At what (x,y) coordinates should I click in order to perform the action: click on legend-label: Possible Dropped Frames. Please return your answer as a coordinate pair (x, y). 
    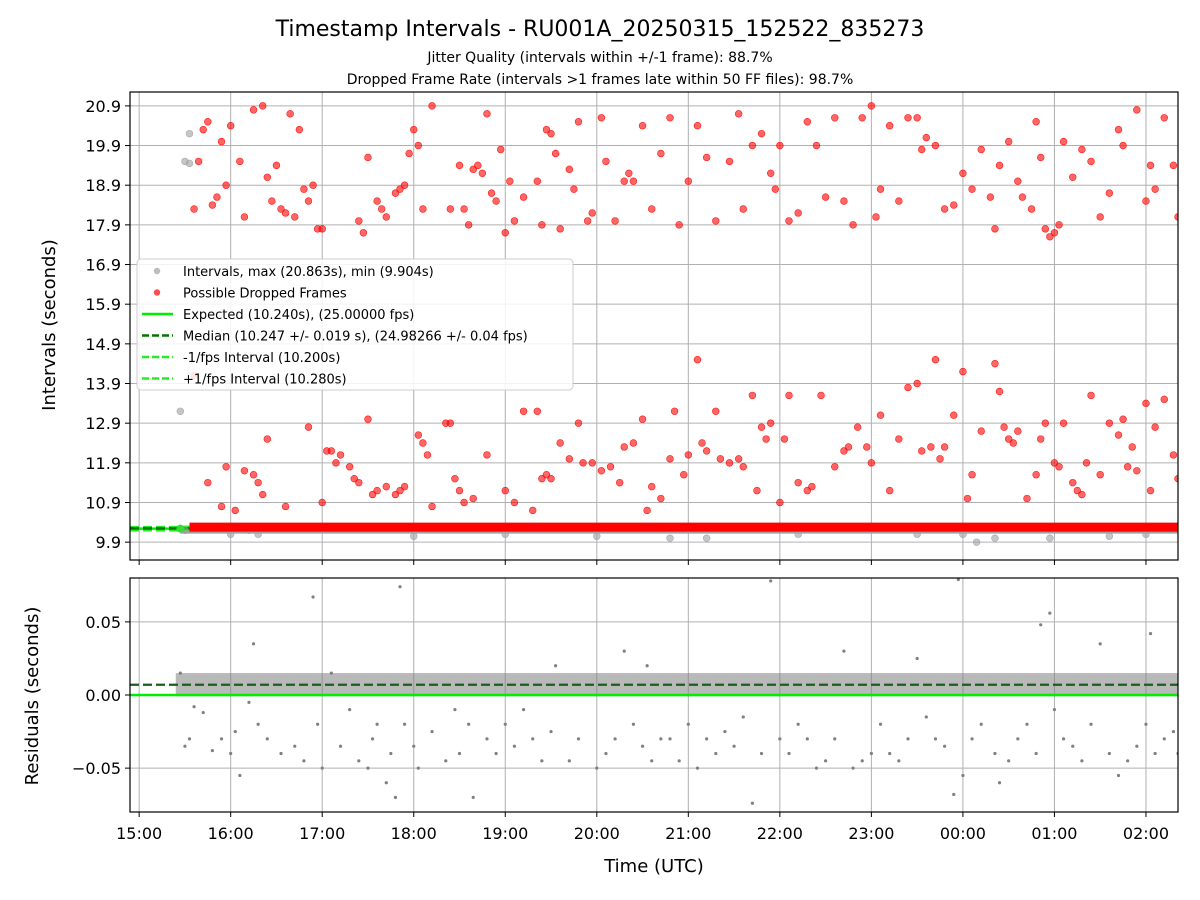
    Looking at the image, I should click on (265, 294).